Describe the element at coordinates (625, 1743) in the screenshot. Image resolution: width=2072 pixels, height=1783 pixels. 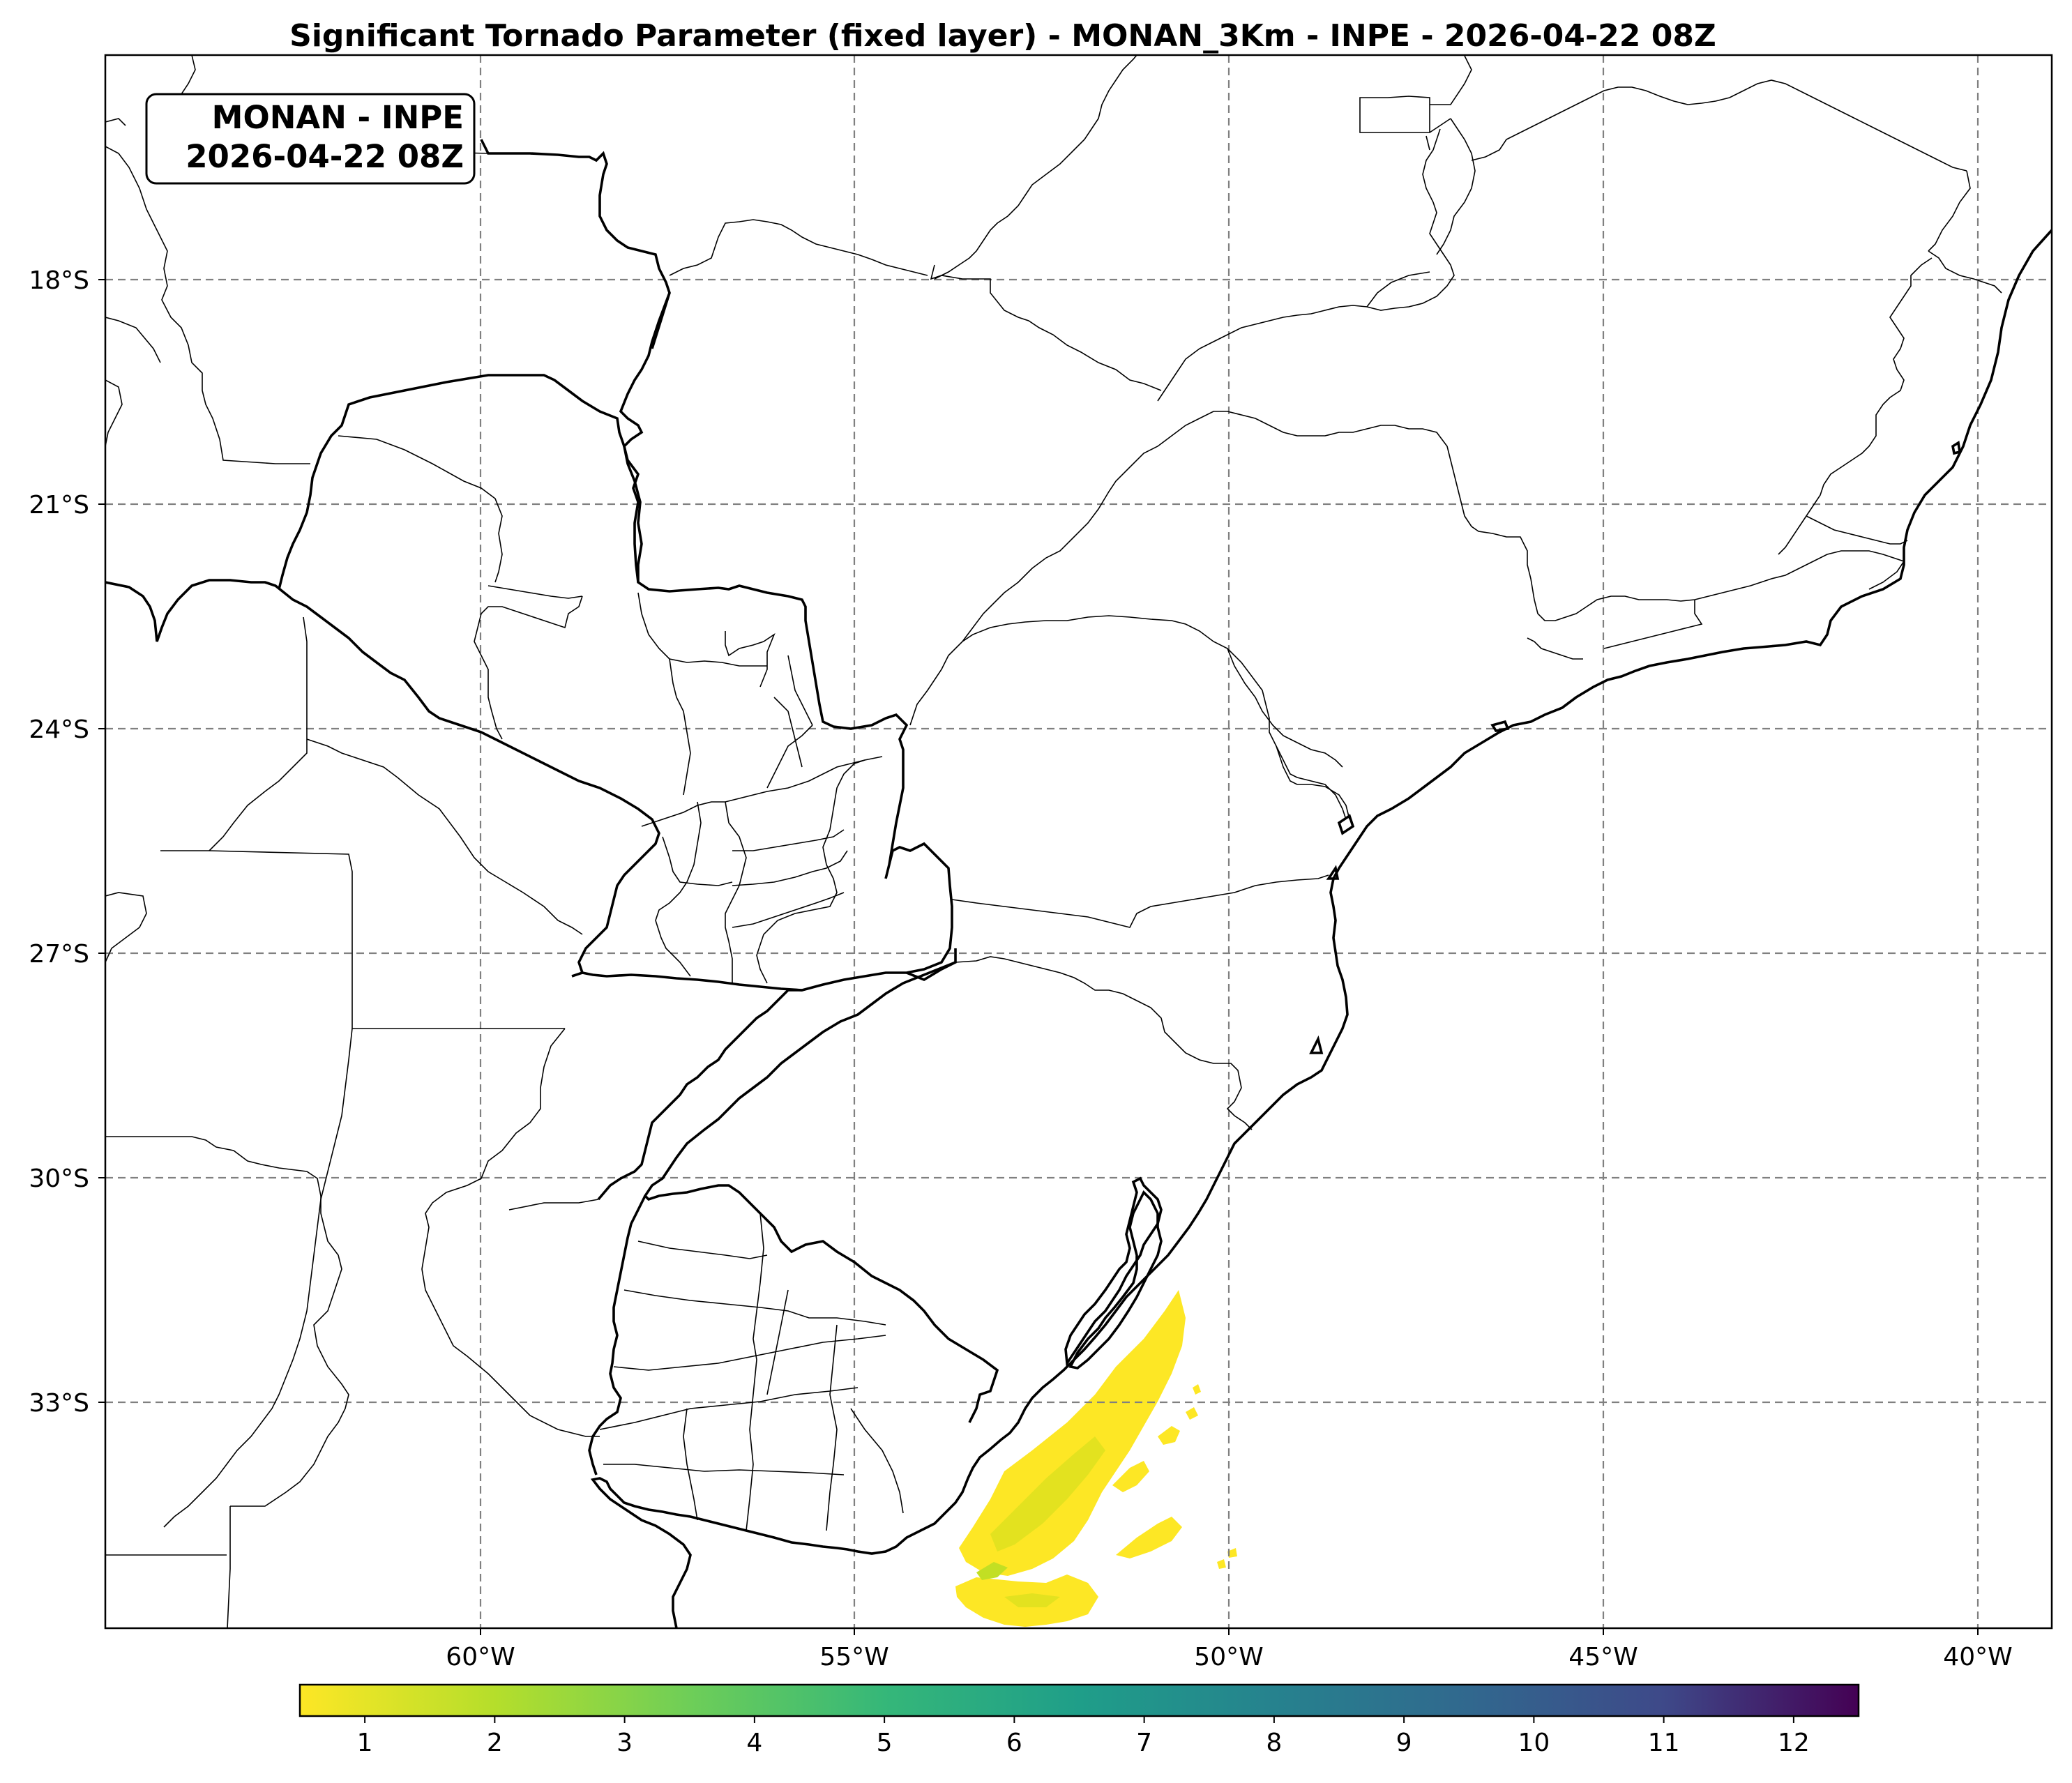
I see `colorbar-tick-label: 3` at that location.